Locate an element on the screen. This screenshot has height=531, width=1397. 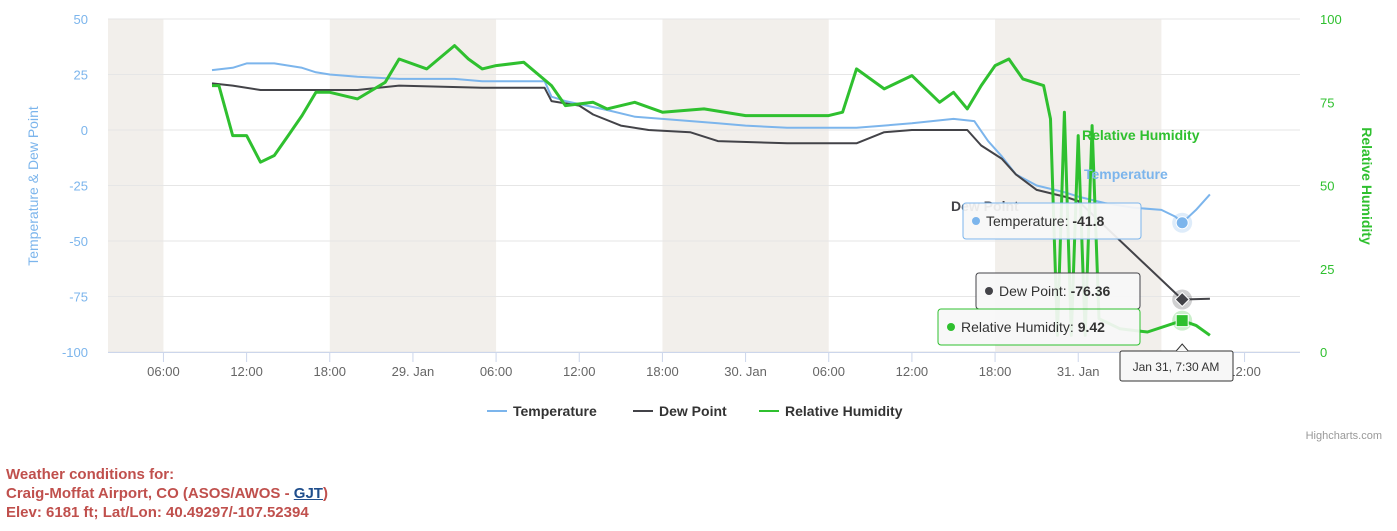
x-axis-tooltip-pointer is located at coordinates (1182, 347).